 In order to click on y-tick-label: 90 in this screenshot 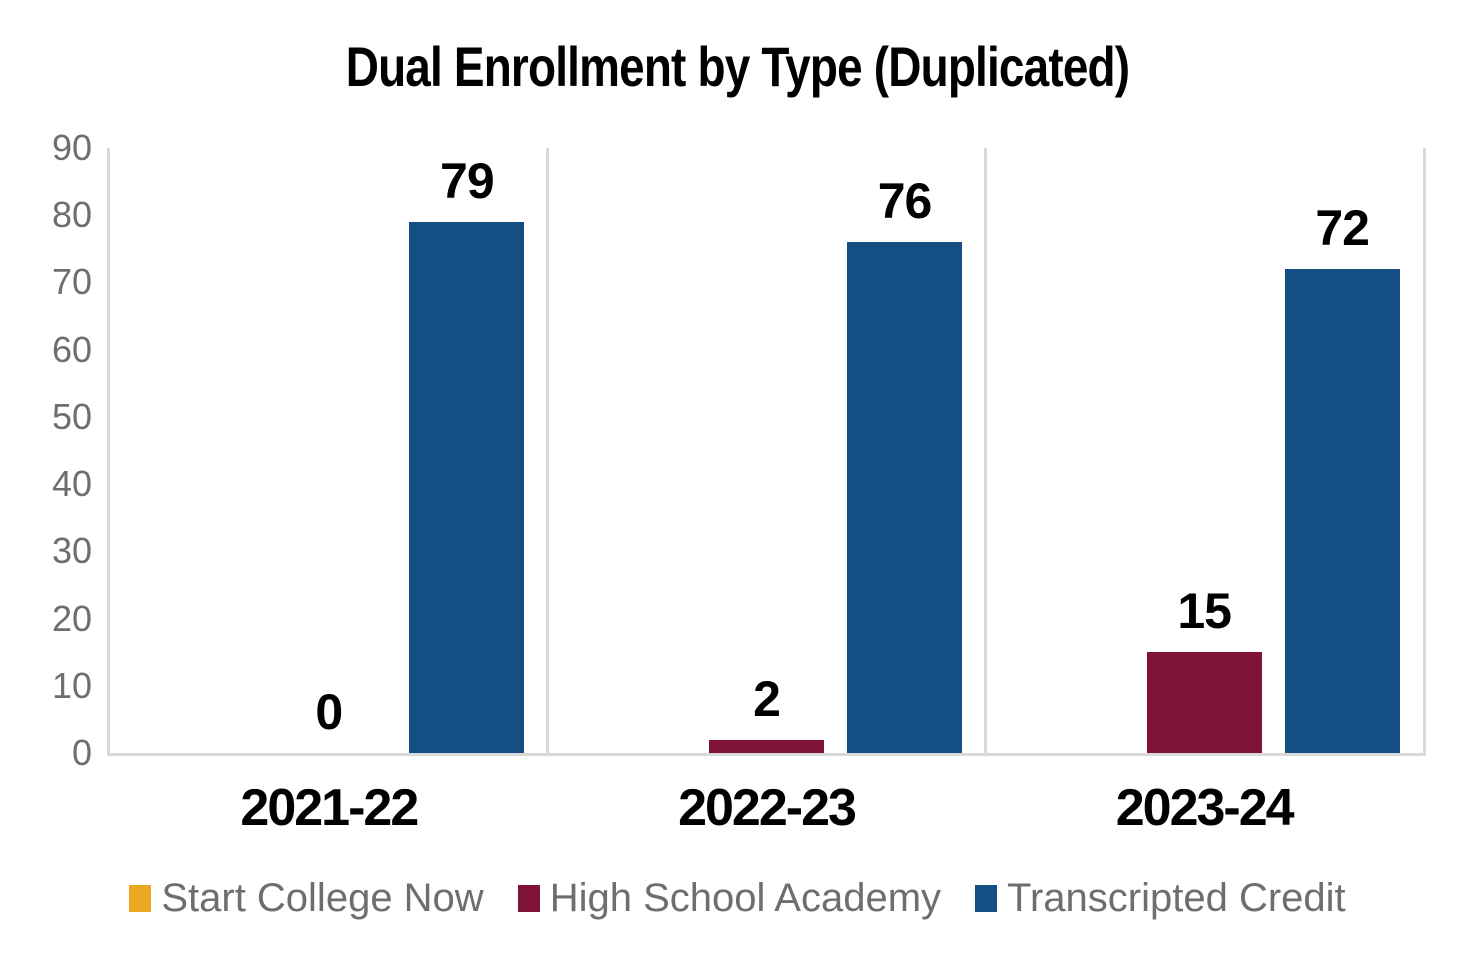, I will do `click(71, 147)`.